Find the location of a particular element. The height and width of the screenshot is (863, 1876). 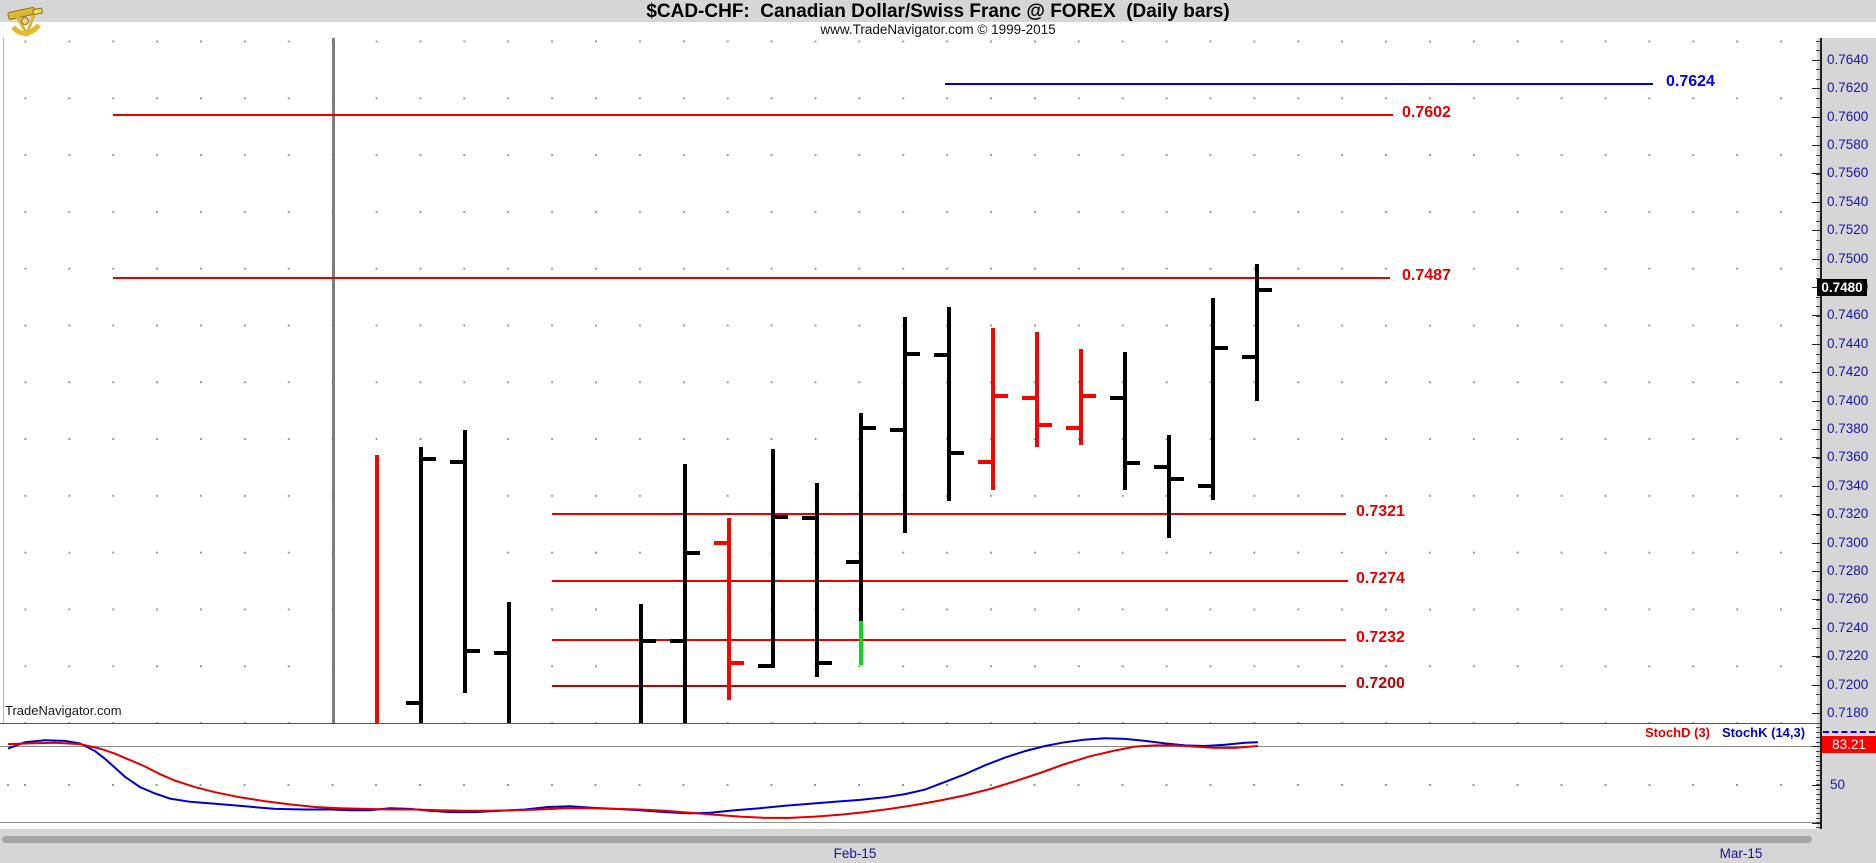

price-axis-label: 0.7440 is located at coordinates (1848, 343).